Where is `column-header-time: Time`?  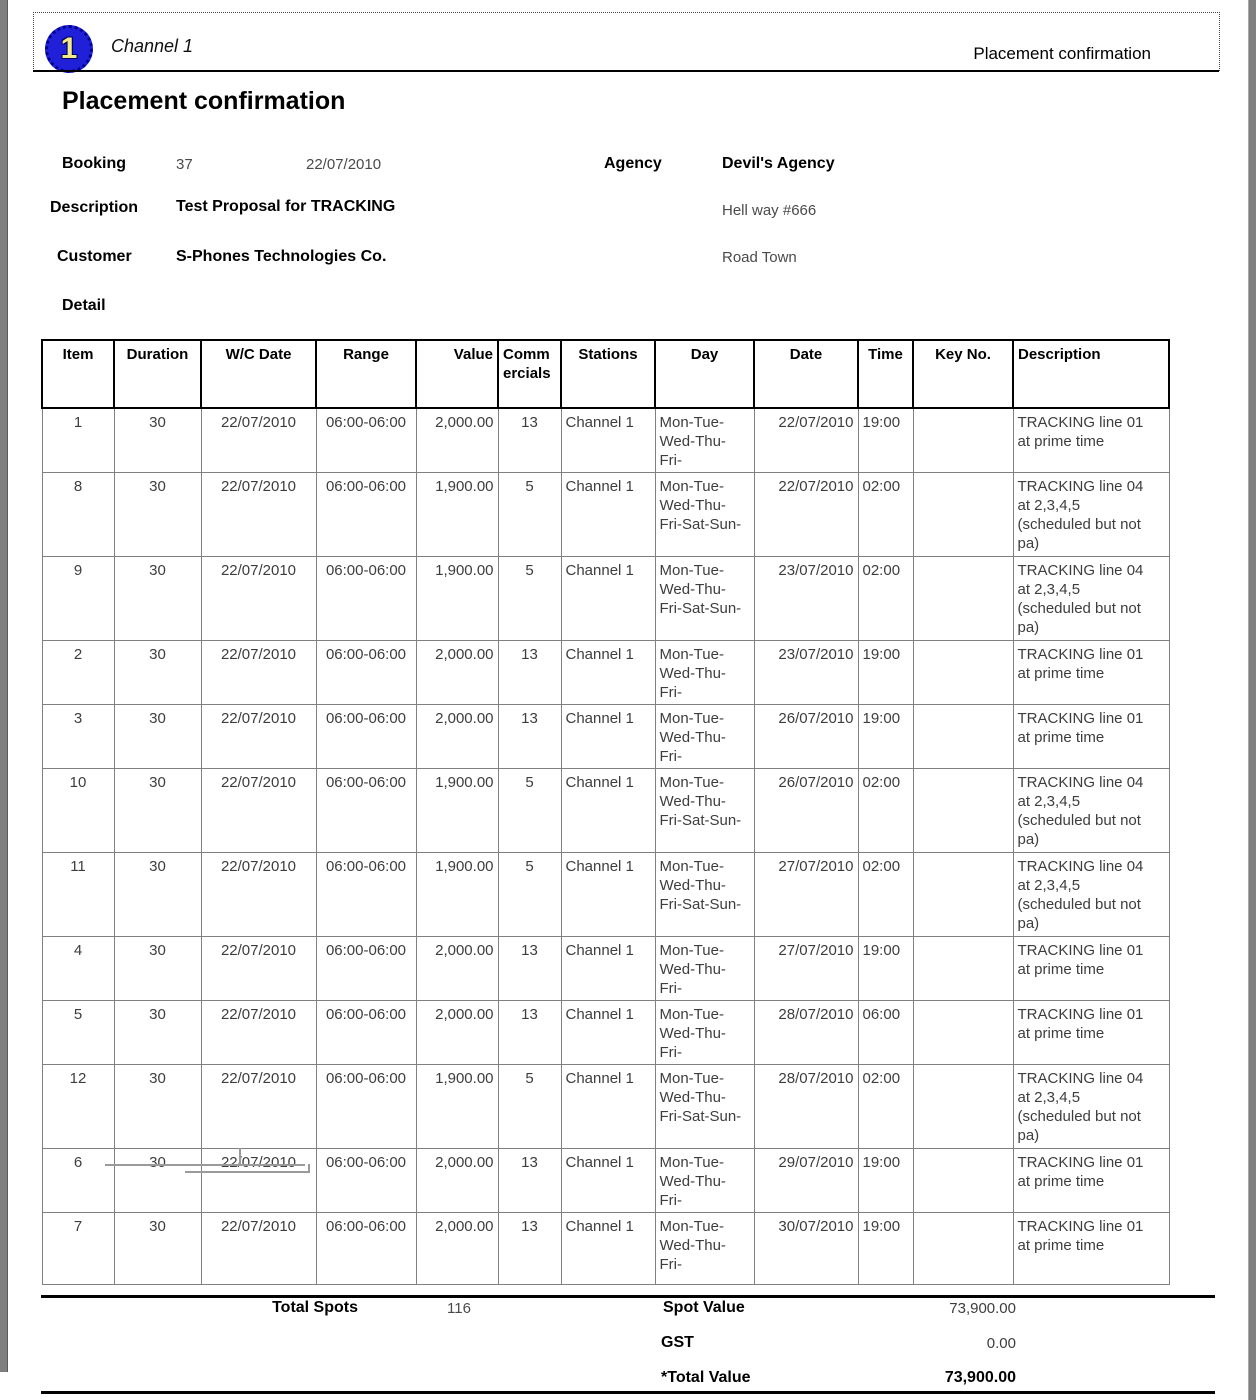
column-header-time: Time is located at coordinates (885, 374).